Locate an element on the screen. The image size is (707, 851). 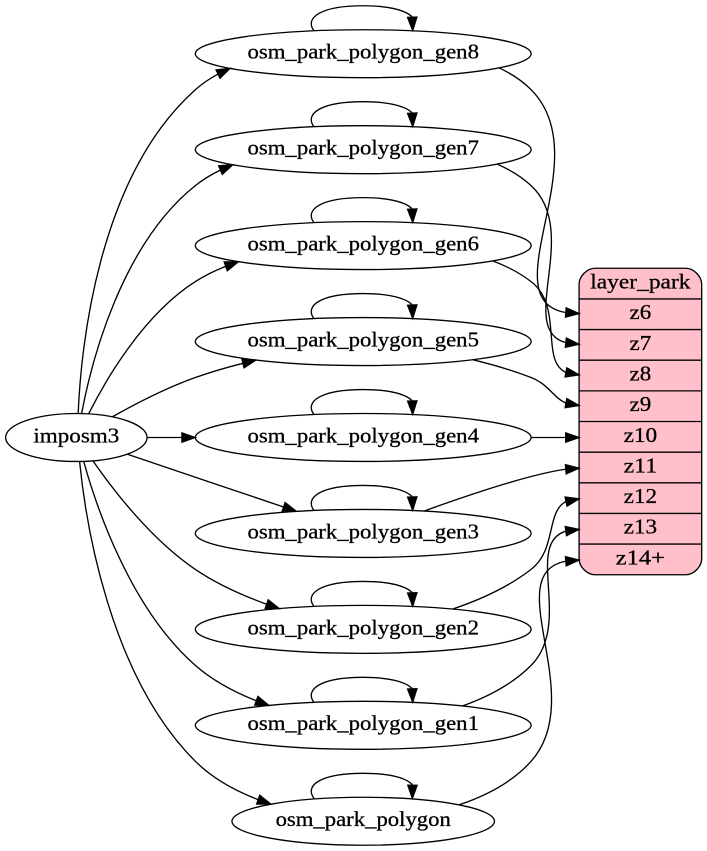
svg-text: osm_park_polygon_gen6 is located at coordinates (362, 245).